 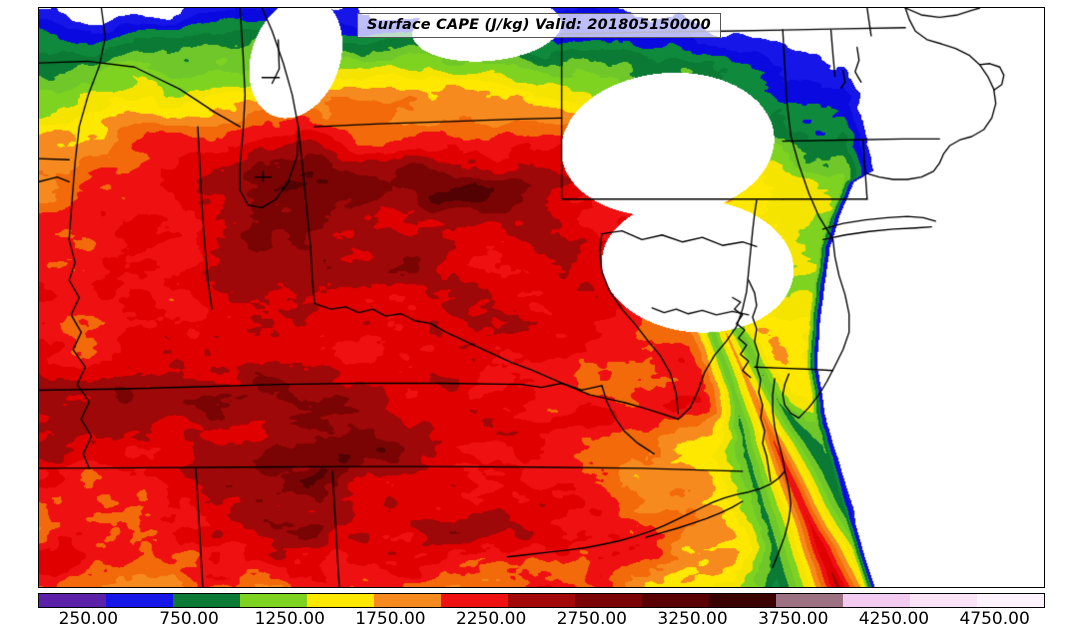 What do you see at coordinates (692, 619) in the screenshot?
I see `colorbar-tick-6: 3250.00` at bounding box center [692, 619].